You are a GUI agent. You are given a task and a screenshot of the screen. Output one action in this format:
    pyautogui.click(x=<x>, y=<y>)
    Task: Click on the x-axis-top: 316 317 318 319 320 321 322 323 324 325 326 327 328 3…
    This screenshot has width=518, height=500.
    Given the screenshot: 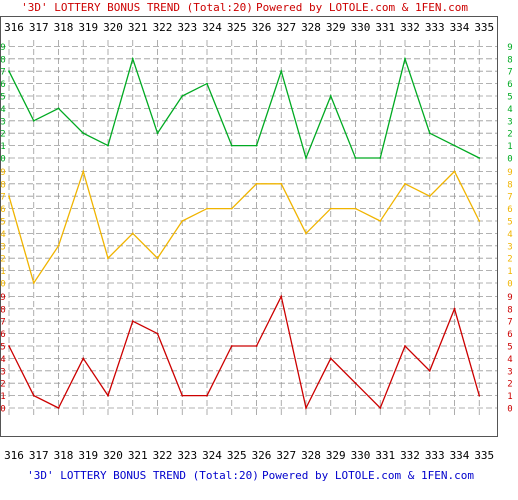 What is the action you would take?
    pyautogui.click(x=249, y=27)
    